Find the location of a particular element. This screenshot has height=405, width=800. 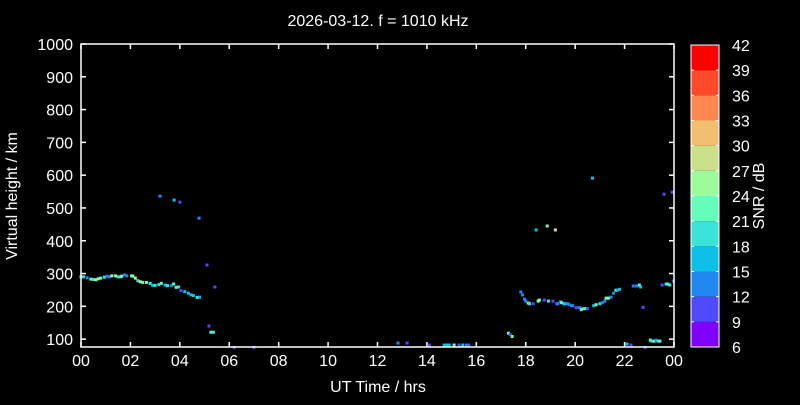

x-tick-label: 12 is located at coordinates (378, 361).